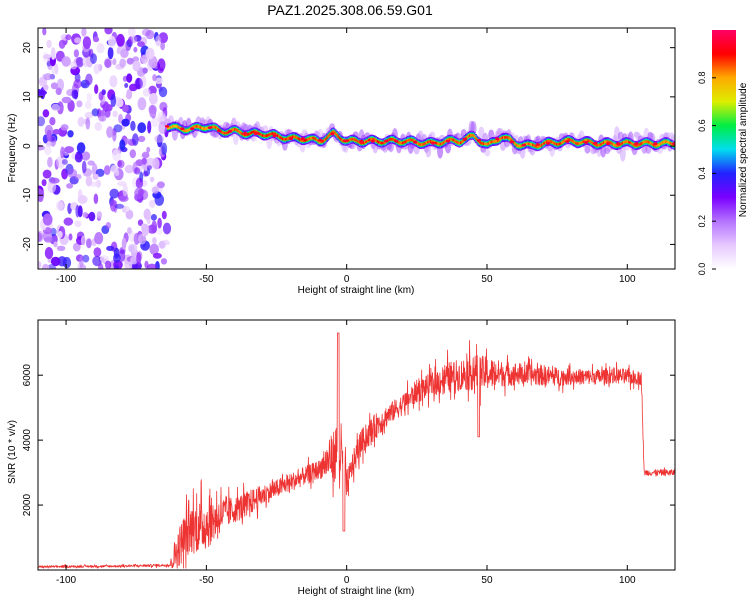 Image resolution: width=750 pixels, height=600 pixels. I want to click on colorbar-tick-label: 0.8, so click(702, 78).